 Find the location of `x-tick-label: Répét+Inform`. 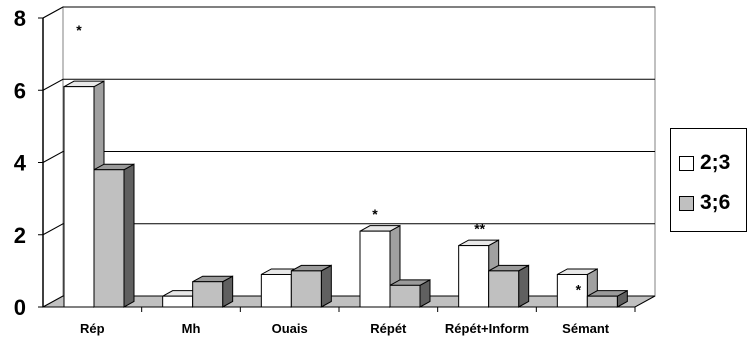

x-tick-label: Répét+Inform is located at coordinates (487, 328).